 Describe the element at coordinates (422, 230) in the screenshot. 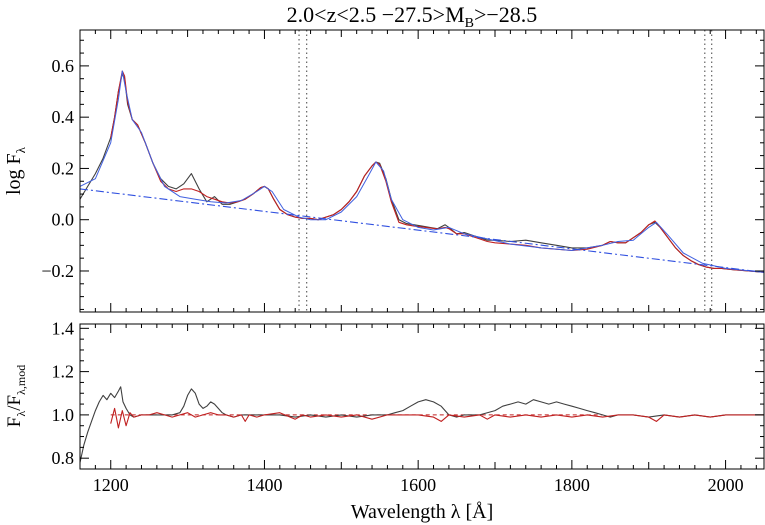

I see `series-continuum-line` at that location.